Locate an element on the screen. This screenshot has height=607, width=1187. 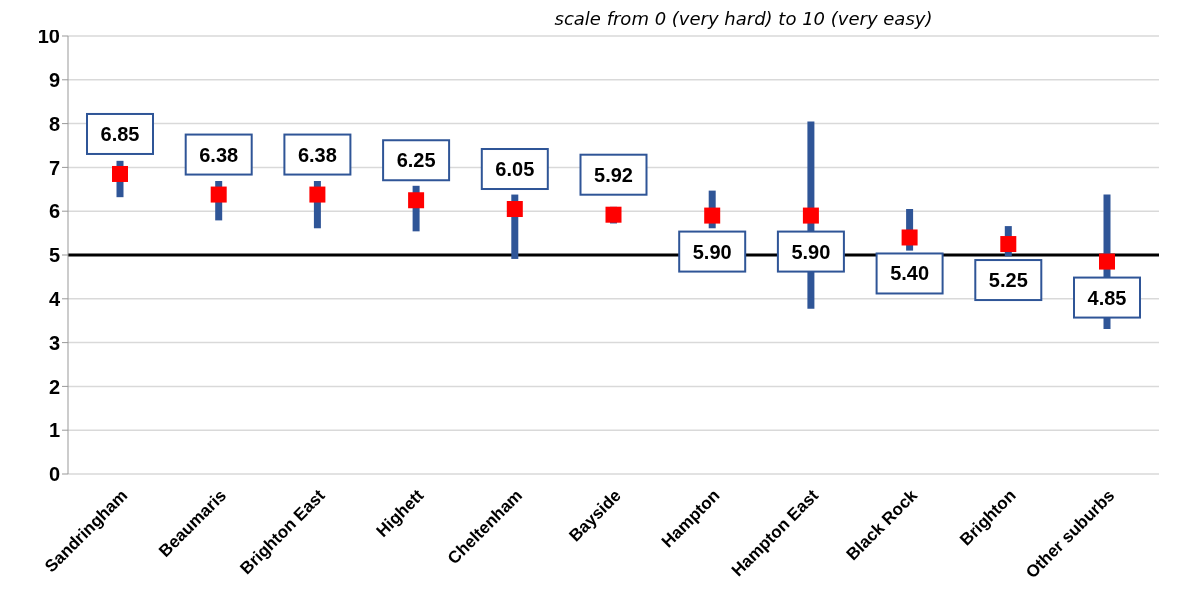
y-tick-label: 3 is located at coordinates (54, 342).